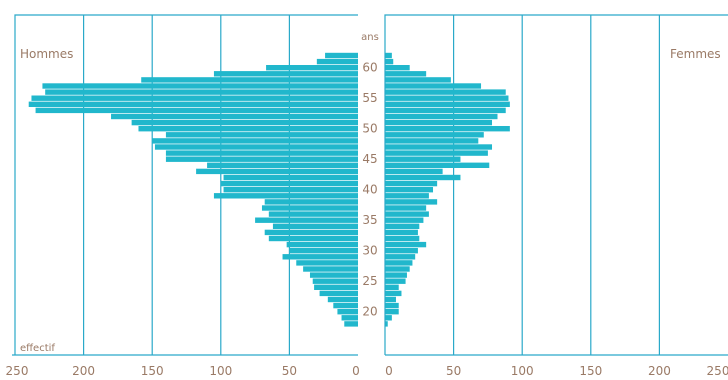 This screenshot has height=380, width=728. I want to click on age-tick-label-35: 35, so click(369, 220).